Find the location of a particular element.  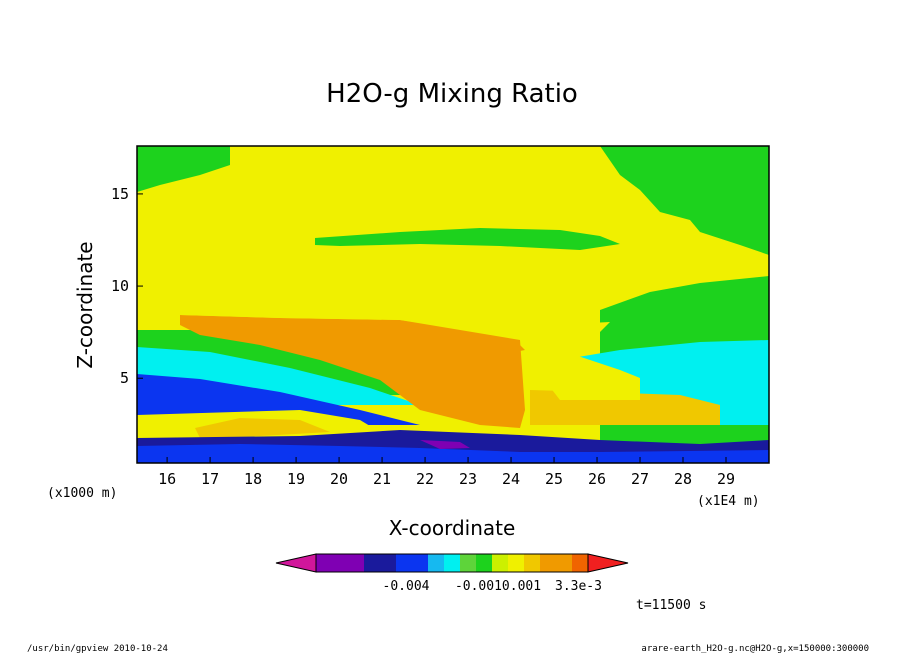

colorbar is located at coordinates (452, 563).